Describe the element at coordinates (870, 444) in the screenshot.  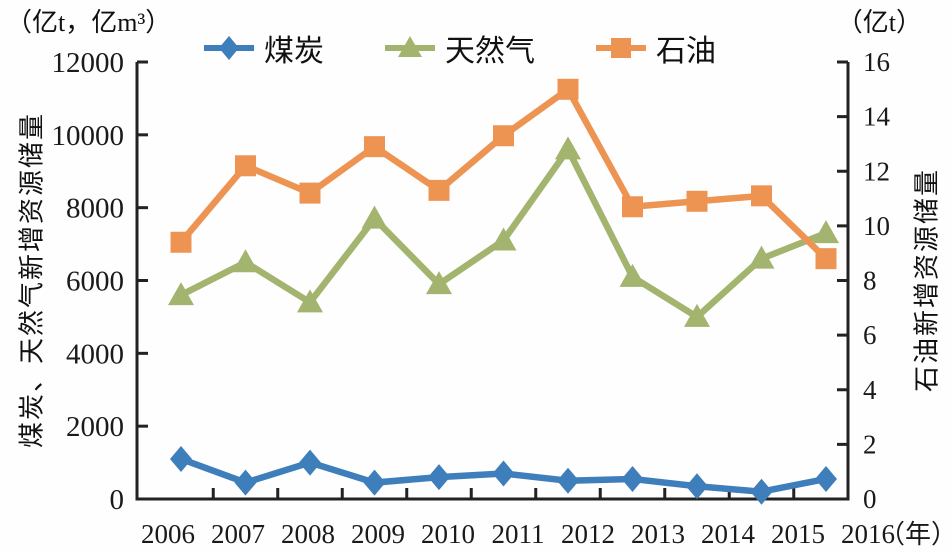
I see `y-right-tick-label: 2` at that location.